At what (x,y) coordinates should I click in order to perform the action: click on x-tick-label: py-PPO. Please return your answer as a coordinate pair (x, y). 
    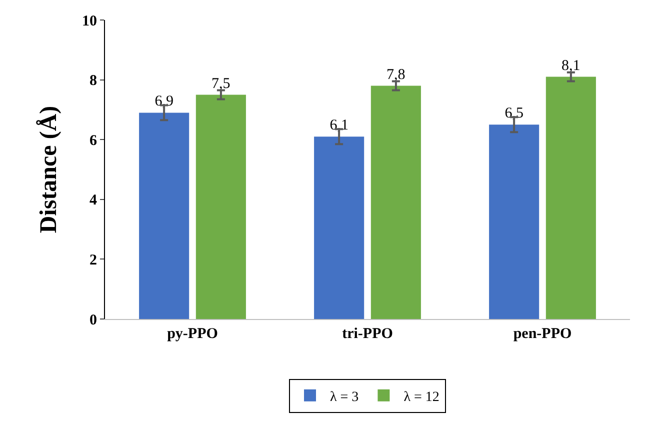
    Looking at the image, I should click on (192, 334).